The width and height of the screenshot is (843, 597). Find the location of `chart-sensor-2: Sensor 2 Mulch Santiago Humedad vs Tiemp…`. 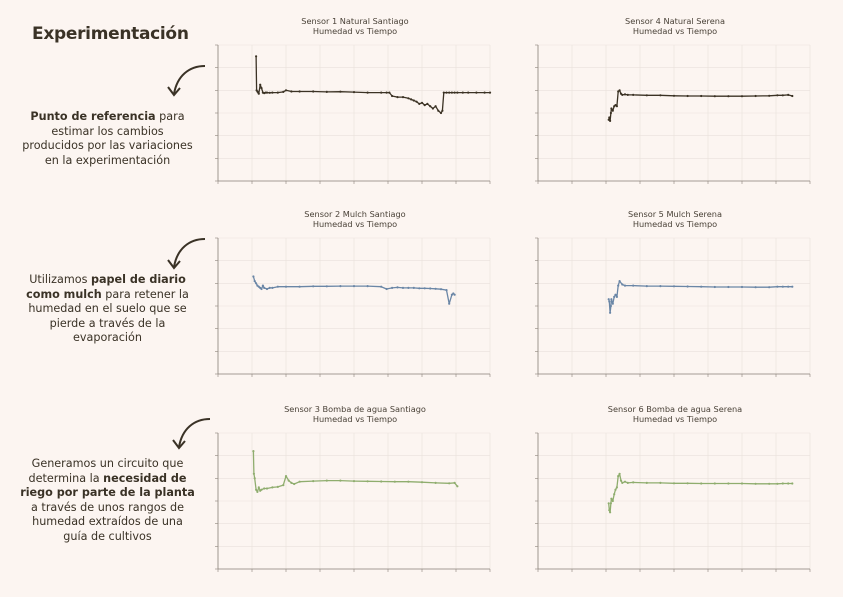

chart-sensor-2: Sensor 2 Mulch Santiago Humedad vs Tiemp… is located at coordinates (355, 296).